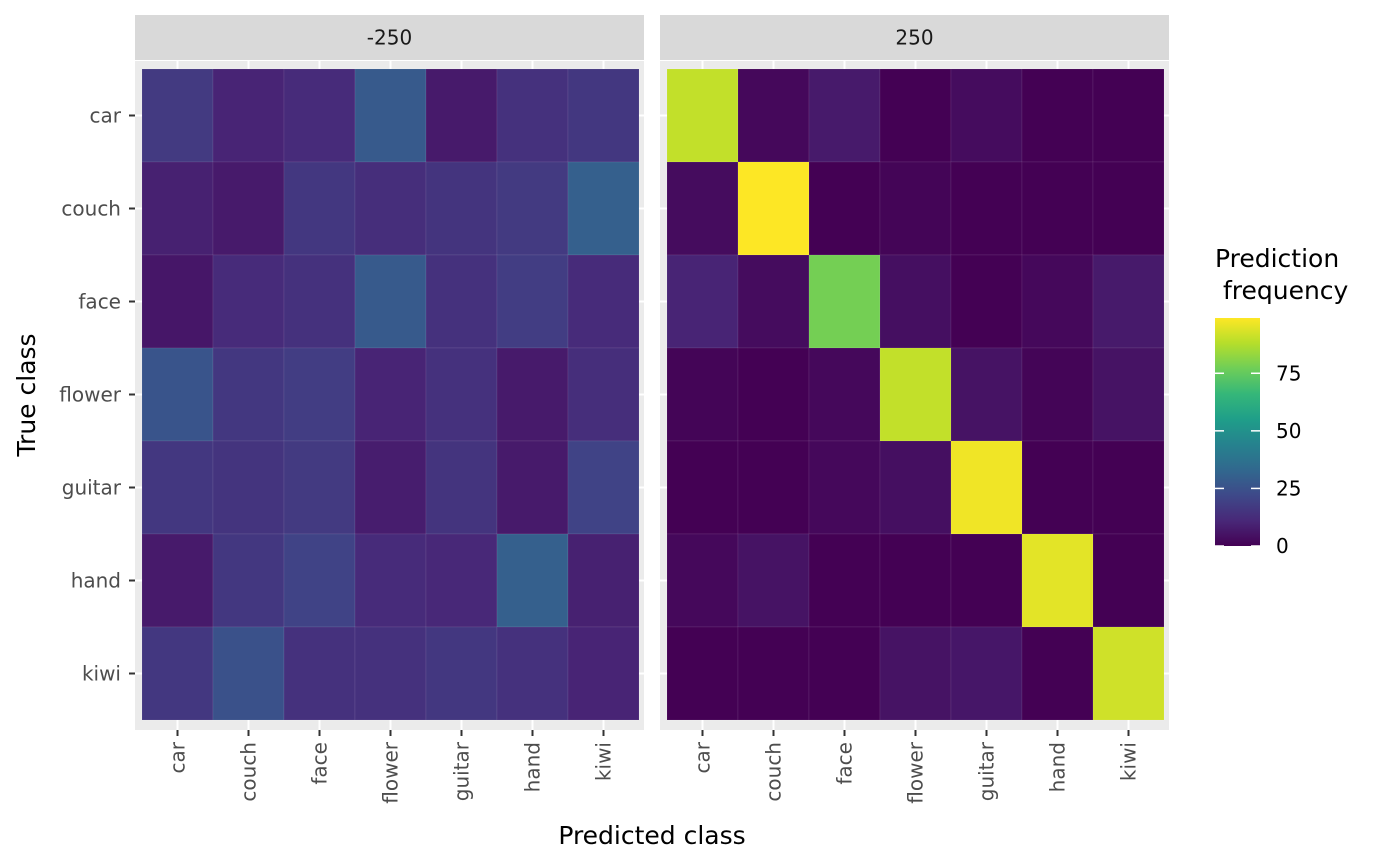 The height and width of the screenshot is (865, 1400). Describe the element at coordinates (1288, 431) in the screenshot. I see `colorbar-tick-label: 50` at that location.